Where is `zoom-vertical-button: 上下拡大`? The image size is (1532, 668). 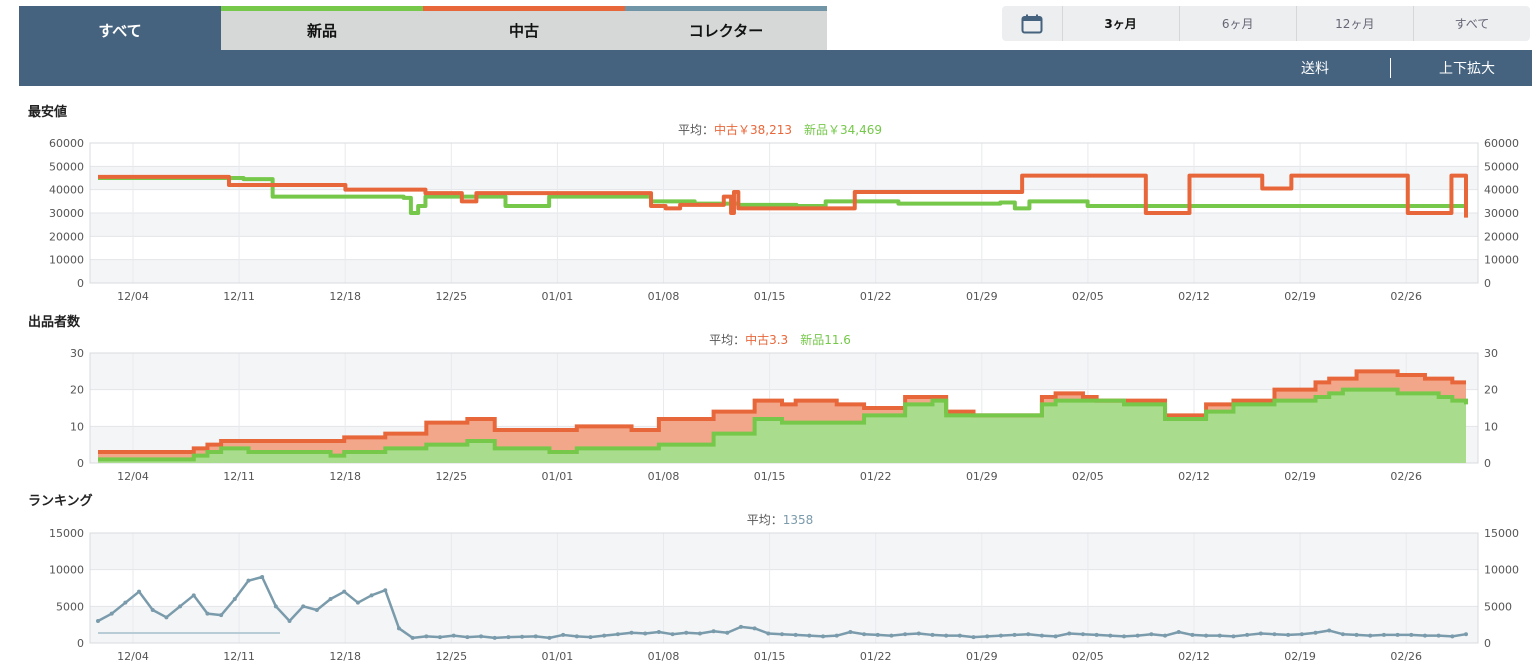 zoom-vertical-button: 上下拡大 is located at coordinates (1467, 69).